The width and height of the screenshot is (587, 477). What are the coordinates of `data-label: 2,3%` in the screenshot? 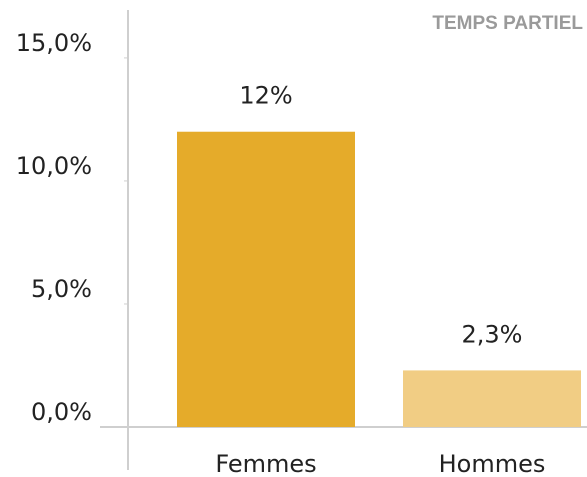 It's located at (492, 334).